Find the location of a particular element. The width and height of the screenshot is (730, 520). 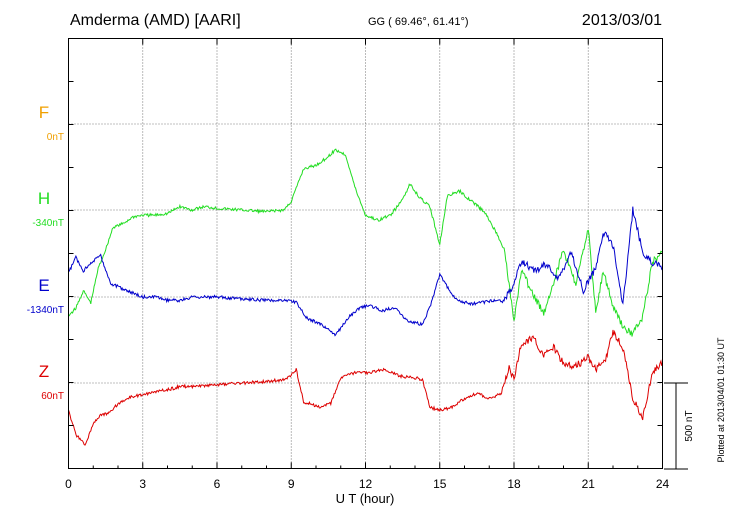

x-tick-label: 9 is located at coordinates (291, 484).